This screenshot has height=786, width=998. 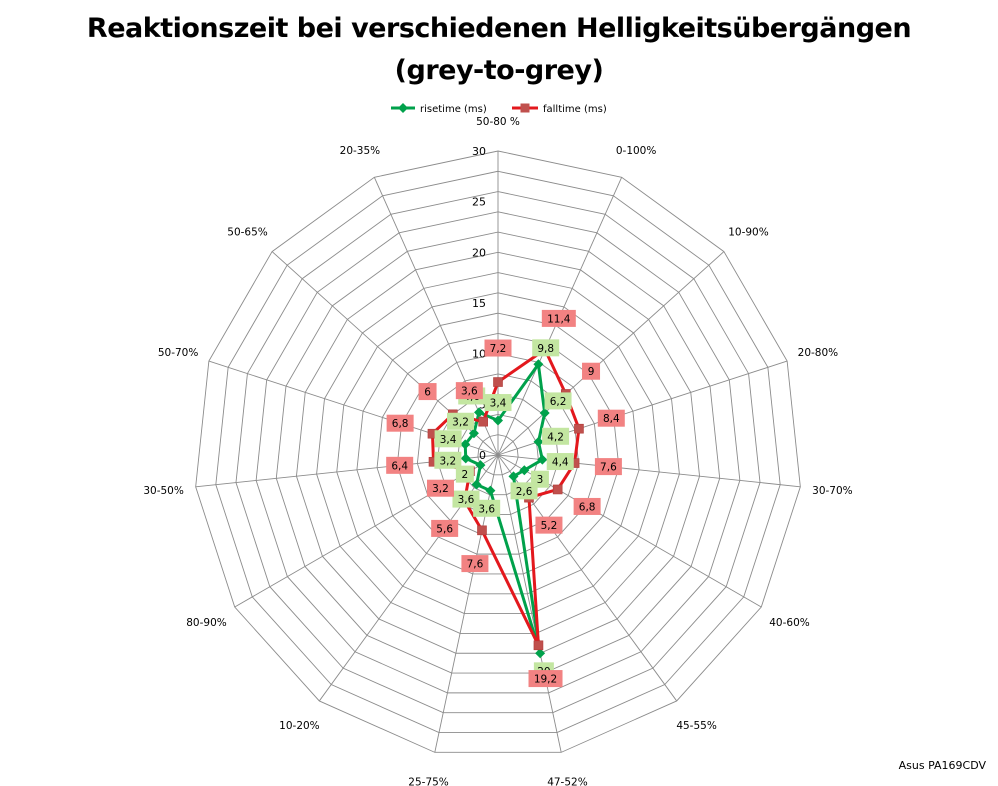 What do you see at coordinates (453, 109) in the screenshot?
I see `legend-label-risetime: risetime (ms)` at bounding box center [453, 109].